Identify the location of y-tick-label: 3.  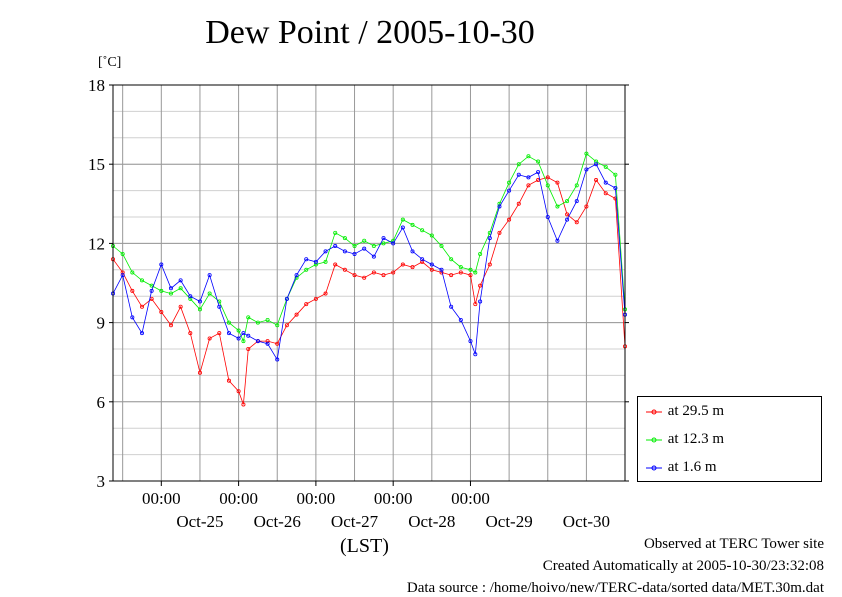
(101, 481).